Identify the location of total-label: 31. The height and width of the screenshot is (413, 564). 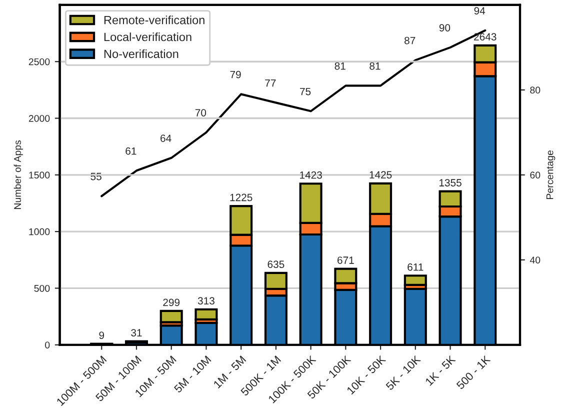
(136, 332).